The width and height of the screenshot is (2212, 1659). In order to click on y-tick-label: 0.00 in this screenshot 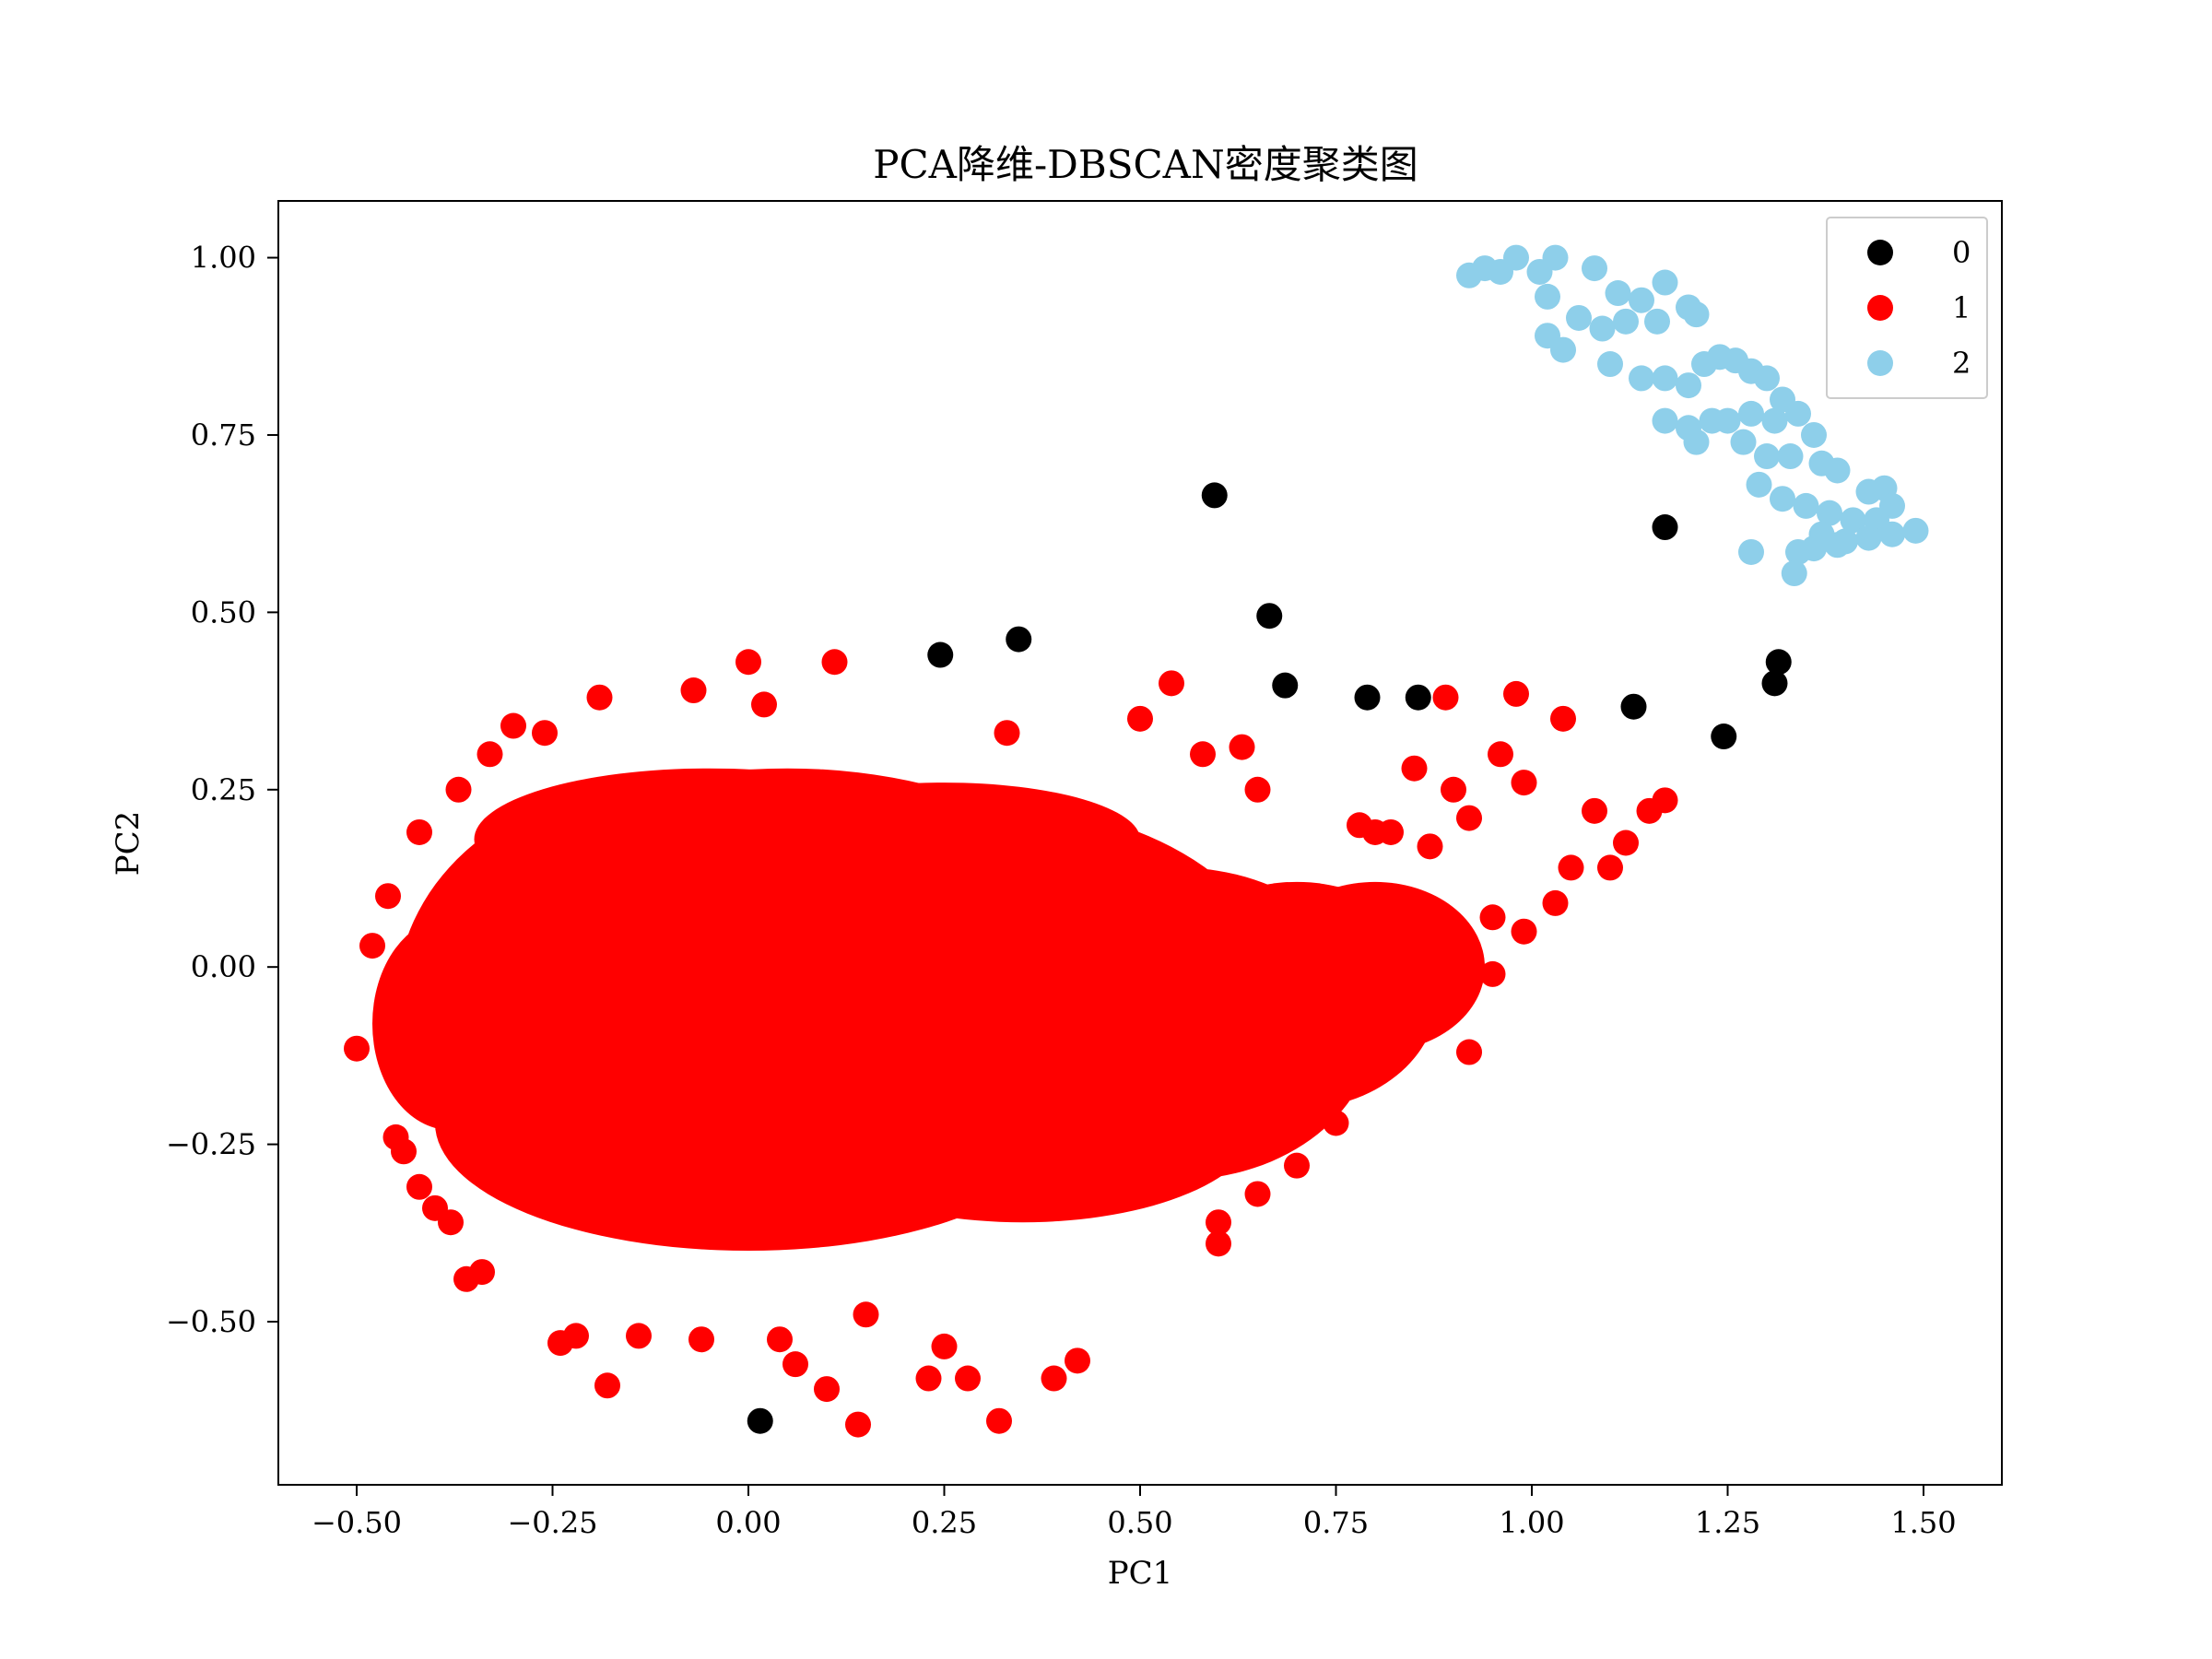, I will do `click(223, 966)`.